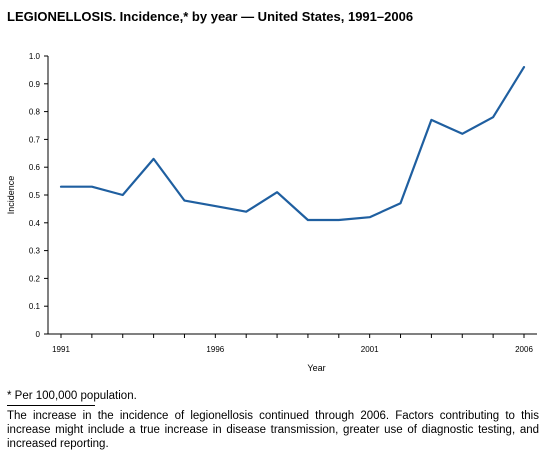 Image resolution: width=547 pixels, height=460 pixels. Describe the element at coordinates (35, 306) in the screenshot. I see `y-tick-label: 0.1` at that location.